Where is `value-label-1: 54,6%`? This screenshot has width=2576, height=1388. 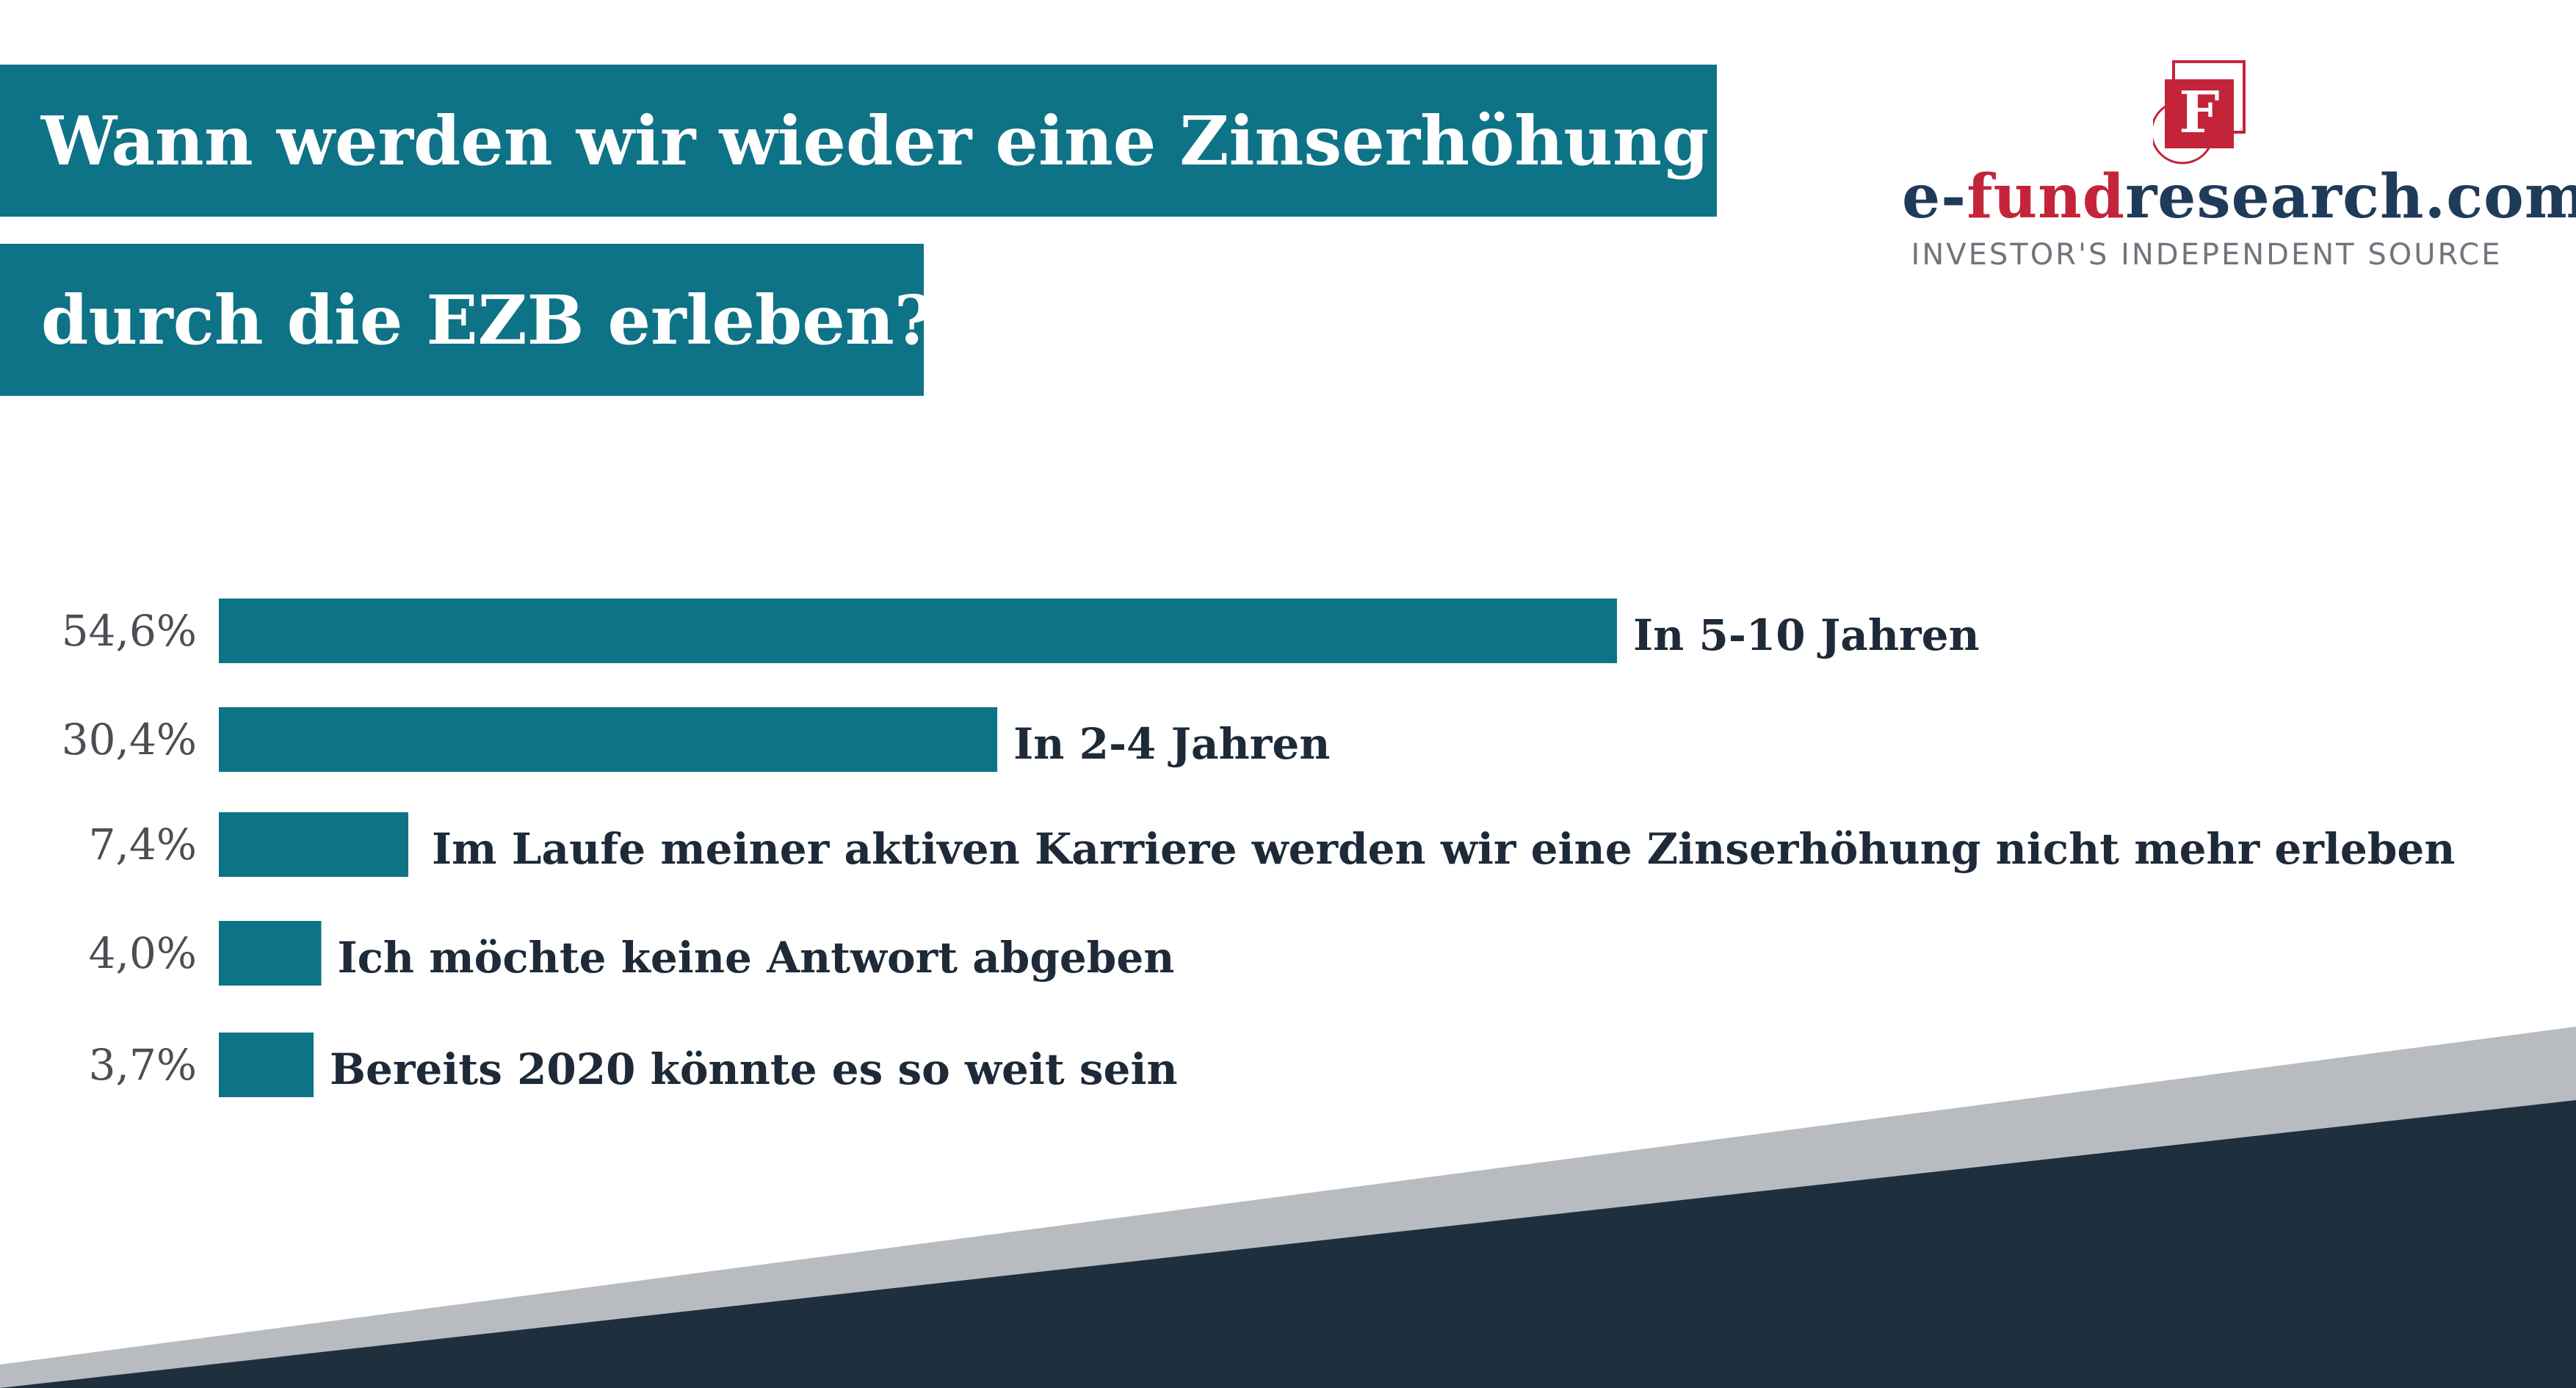 value-label-1: 54,6% is located at coordinates (129, 631).